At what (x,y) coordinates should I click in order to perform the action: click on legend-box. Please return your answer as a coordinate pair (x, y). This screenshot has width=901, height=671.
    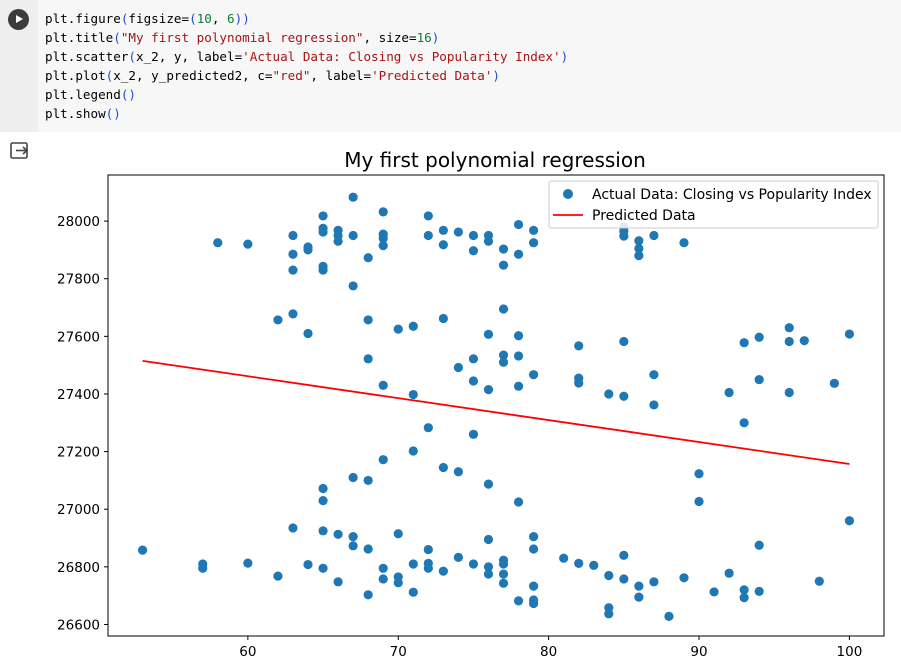
    Looking at the image, I should click on (713, 204).